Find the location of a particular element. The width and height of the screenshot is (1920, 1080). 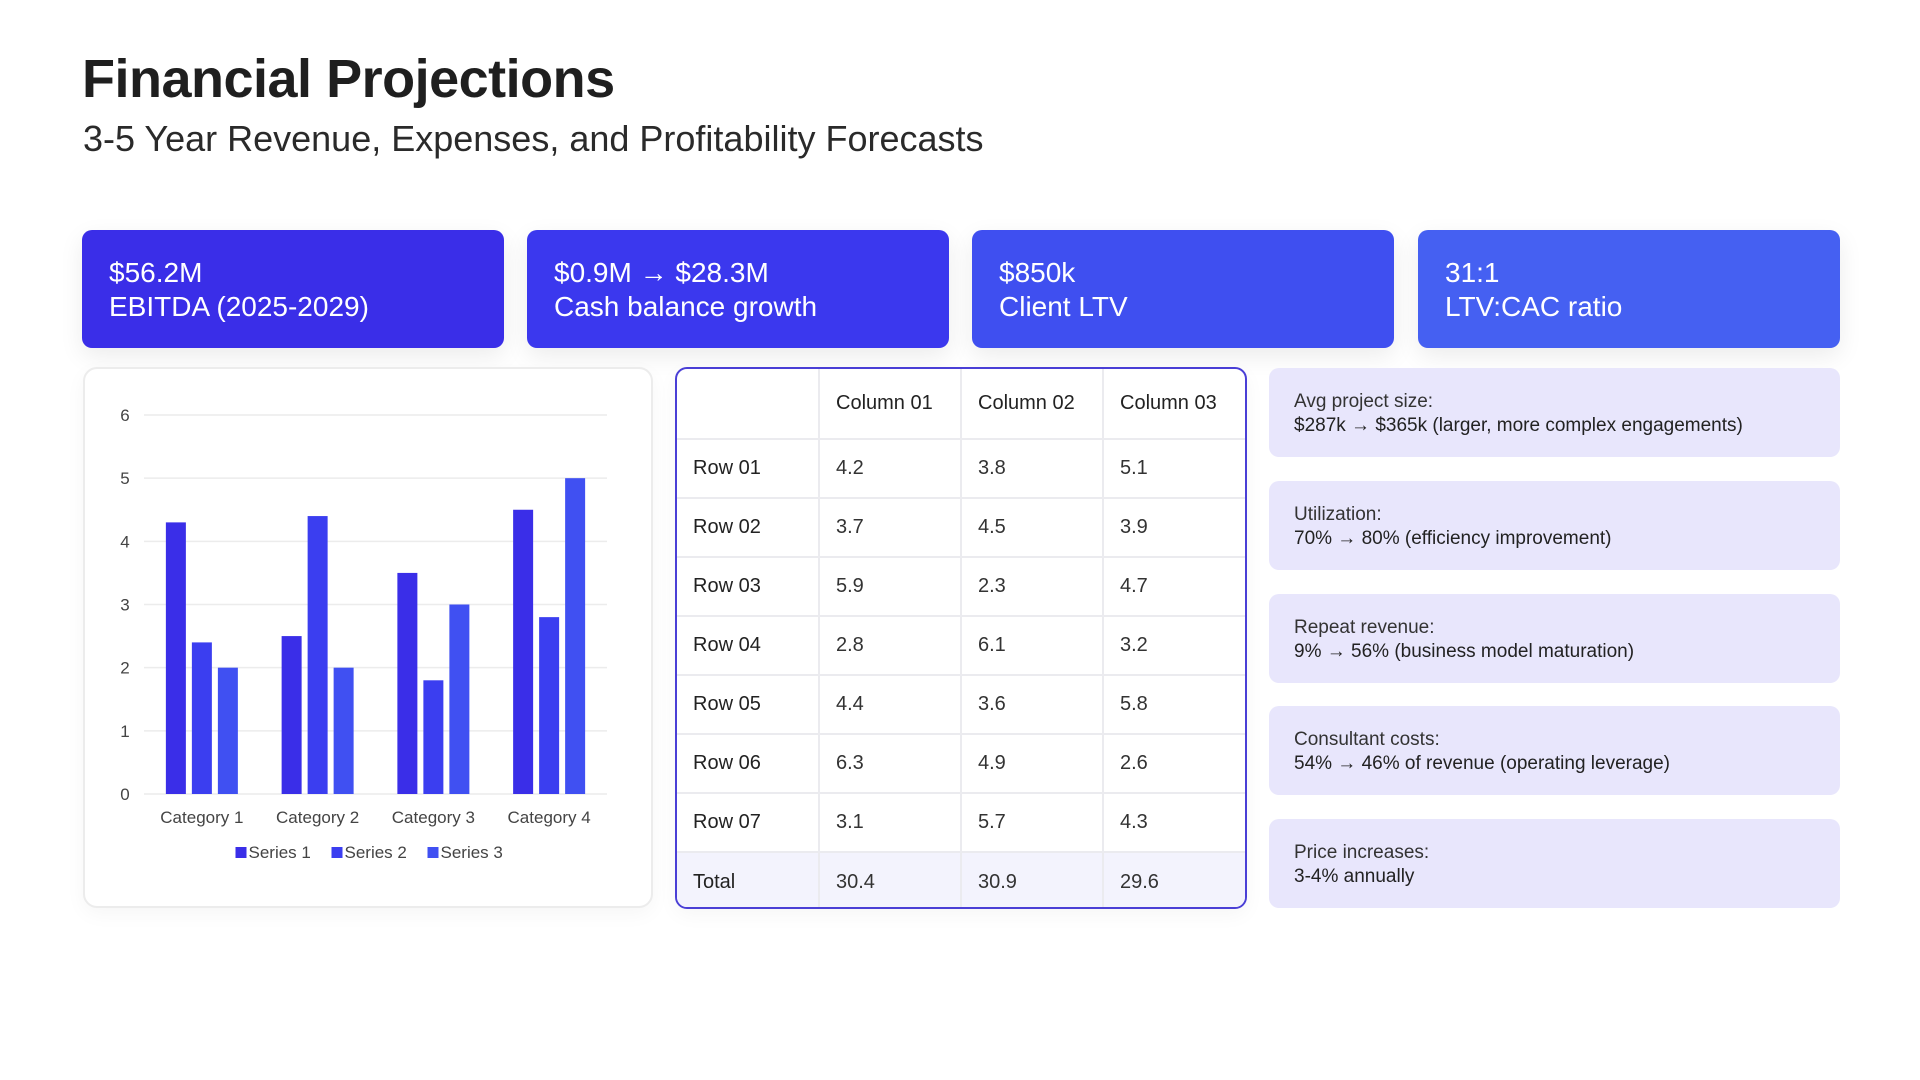

info-value: 9% → 56% (business model maturation) is located at coordinates (1464, 651).